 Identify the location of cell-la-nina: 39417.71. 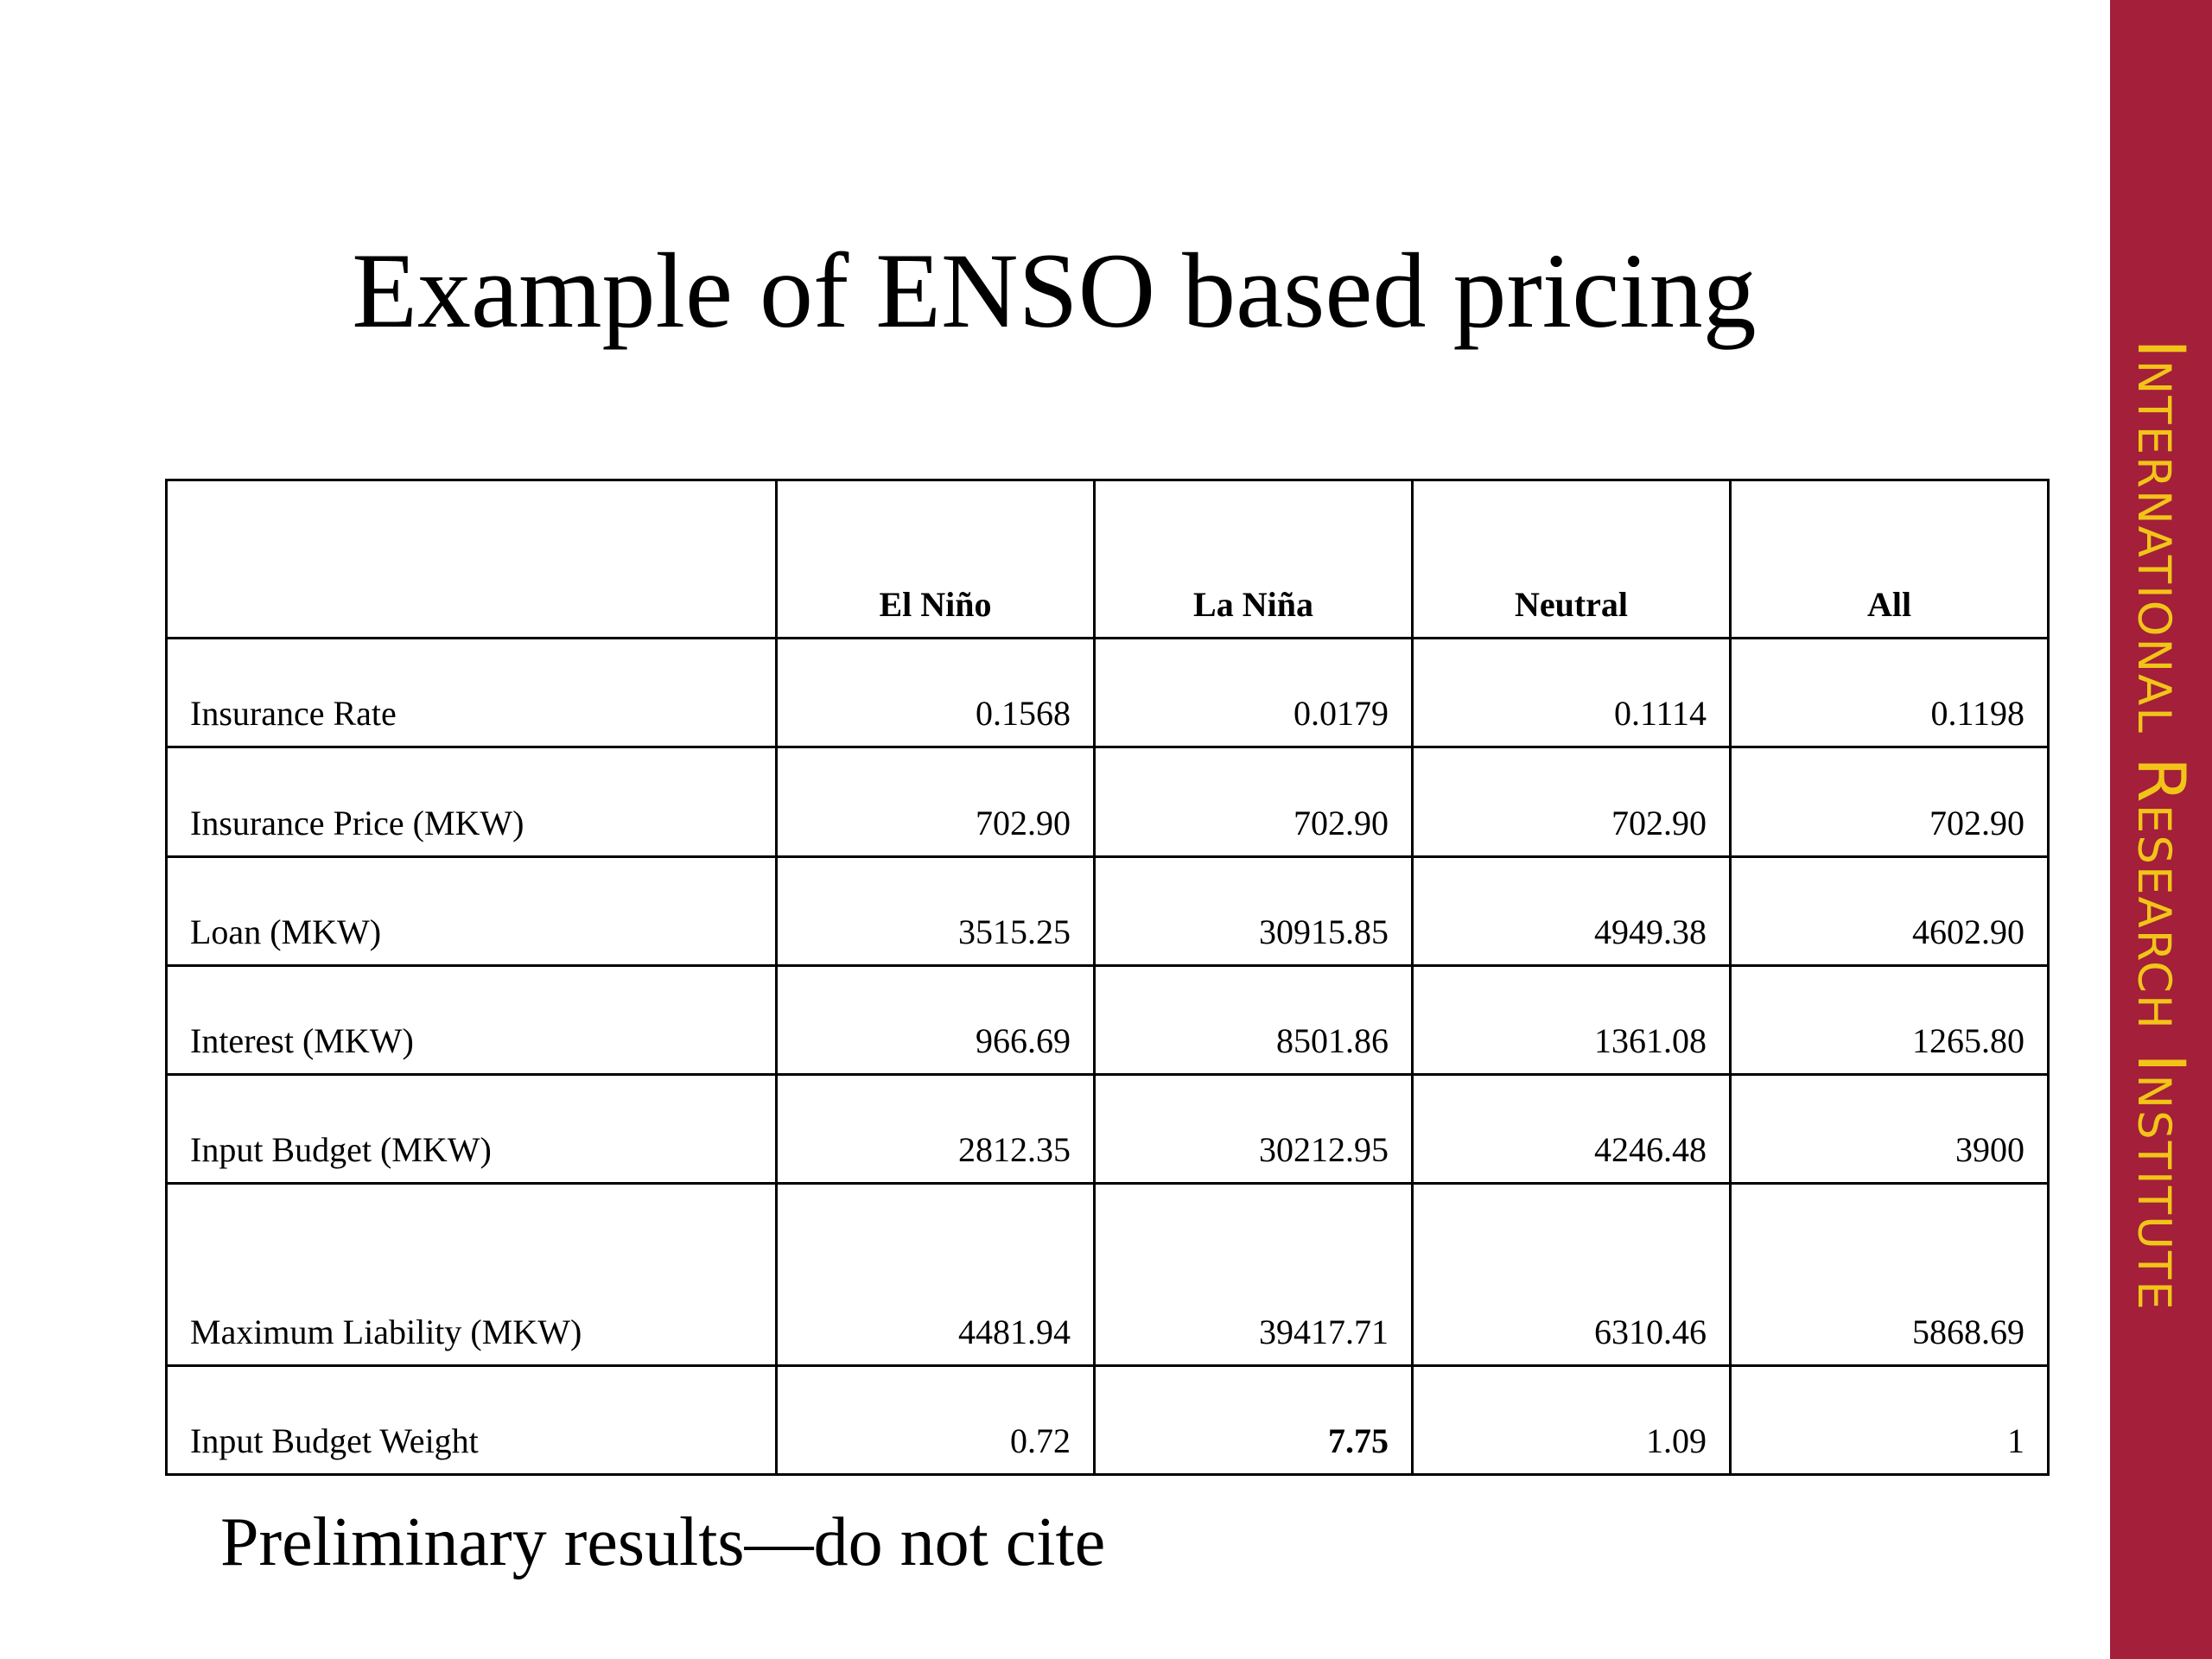
(1253, 1274).